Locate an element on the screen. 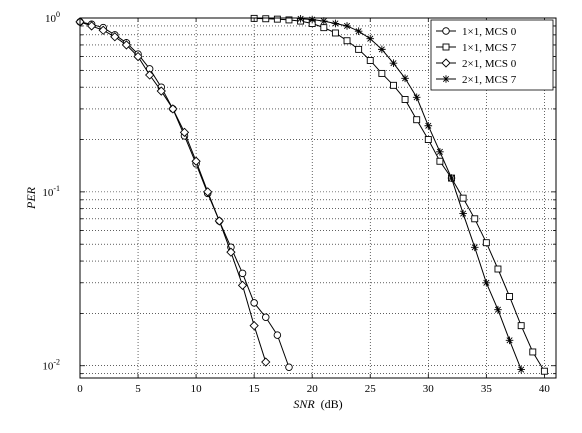  legend-label: 2×1, MCS 7 is located at coordinates (489, 80).